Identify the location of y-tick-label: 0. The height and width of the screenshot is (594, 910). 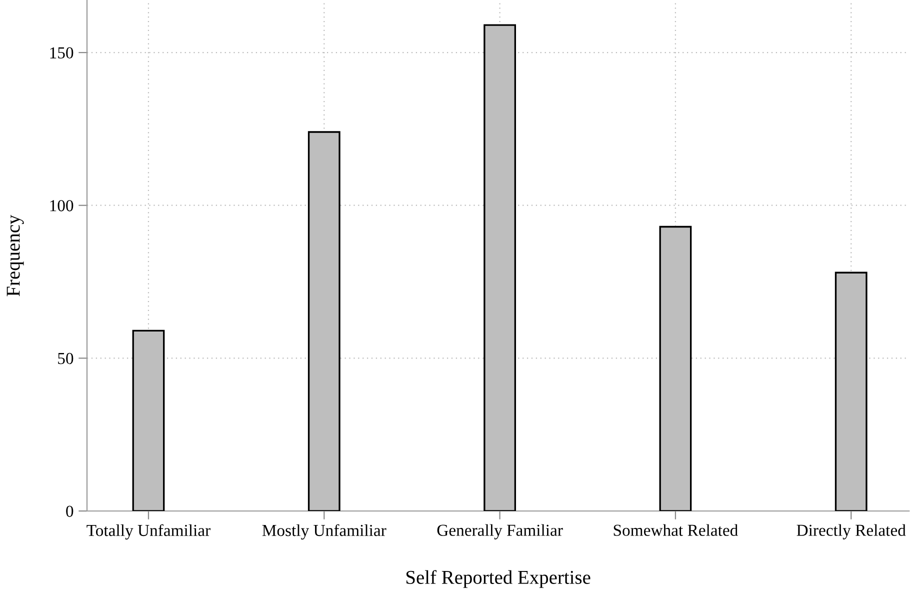
(70, 511).